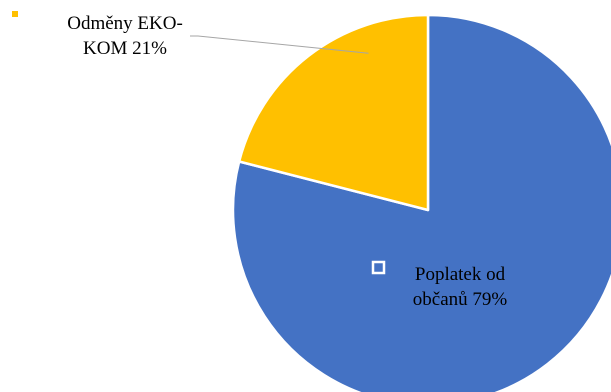 Image resolution: width=611 pixels, height=392 pixels. I want to click on legend-marker-poplatek, so click(378, 267).